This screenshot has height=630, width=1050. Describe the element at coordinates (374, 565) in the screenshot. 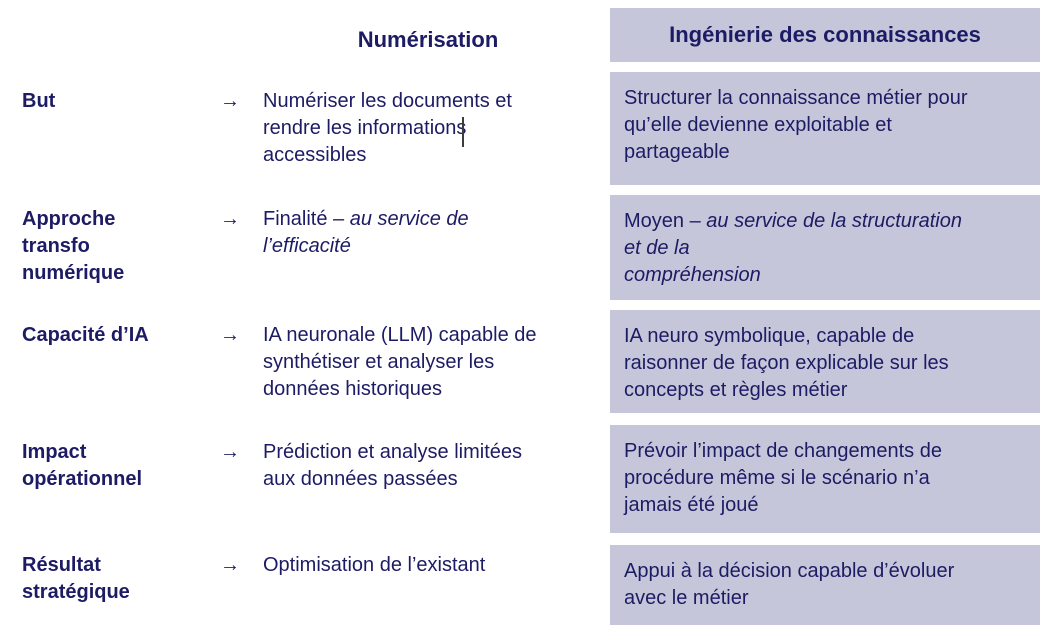

I see `cell-text: Optimisation de l’existant` at that location.